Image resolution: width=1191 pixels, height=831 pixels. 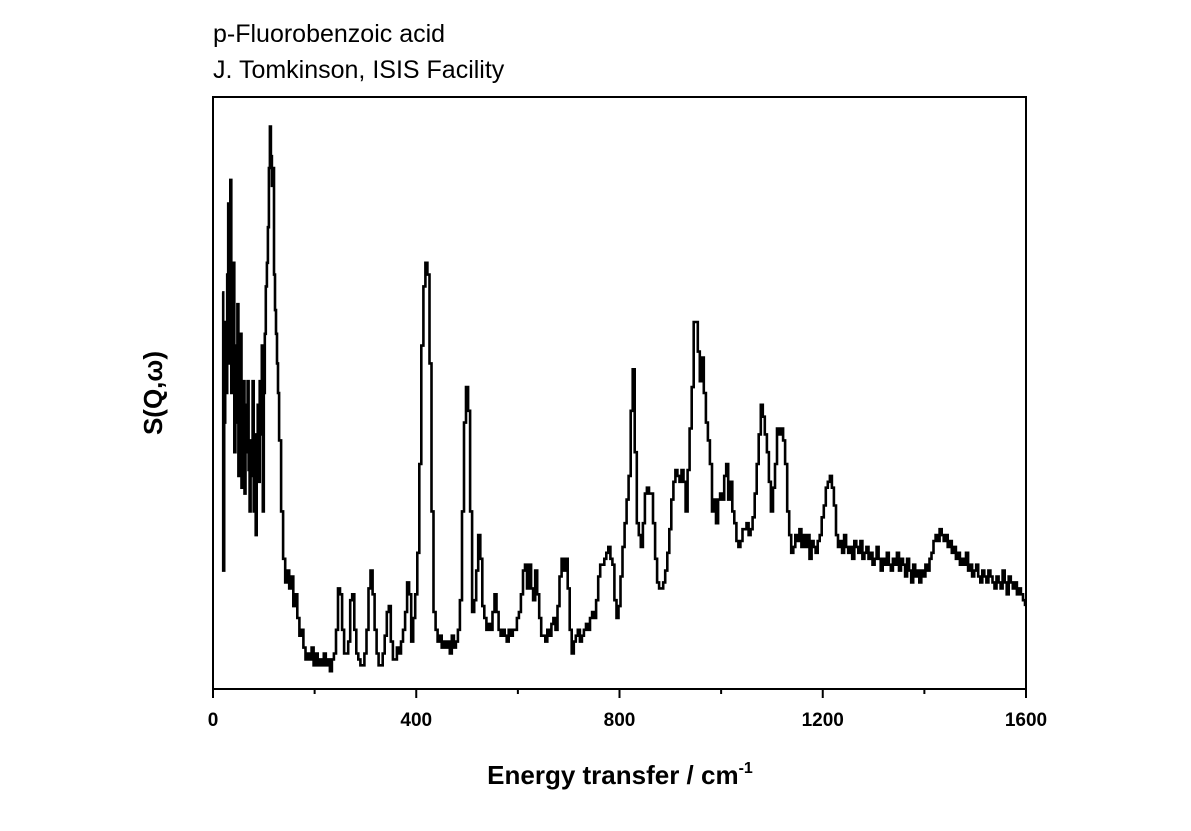 What do you see at coordinates (153, 393) in the screenshot?
I see `y-axis-label: S(Q,ω)` at bounding box center [153, 393].